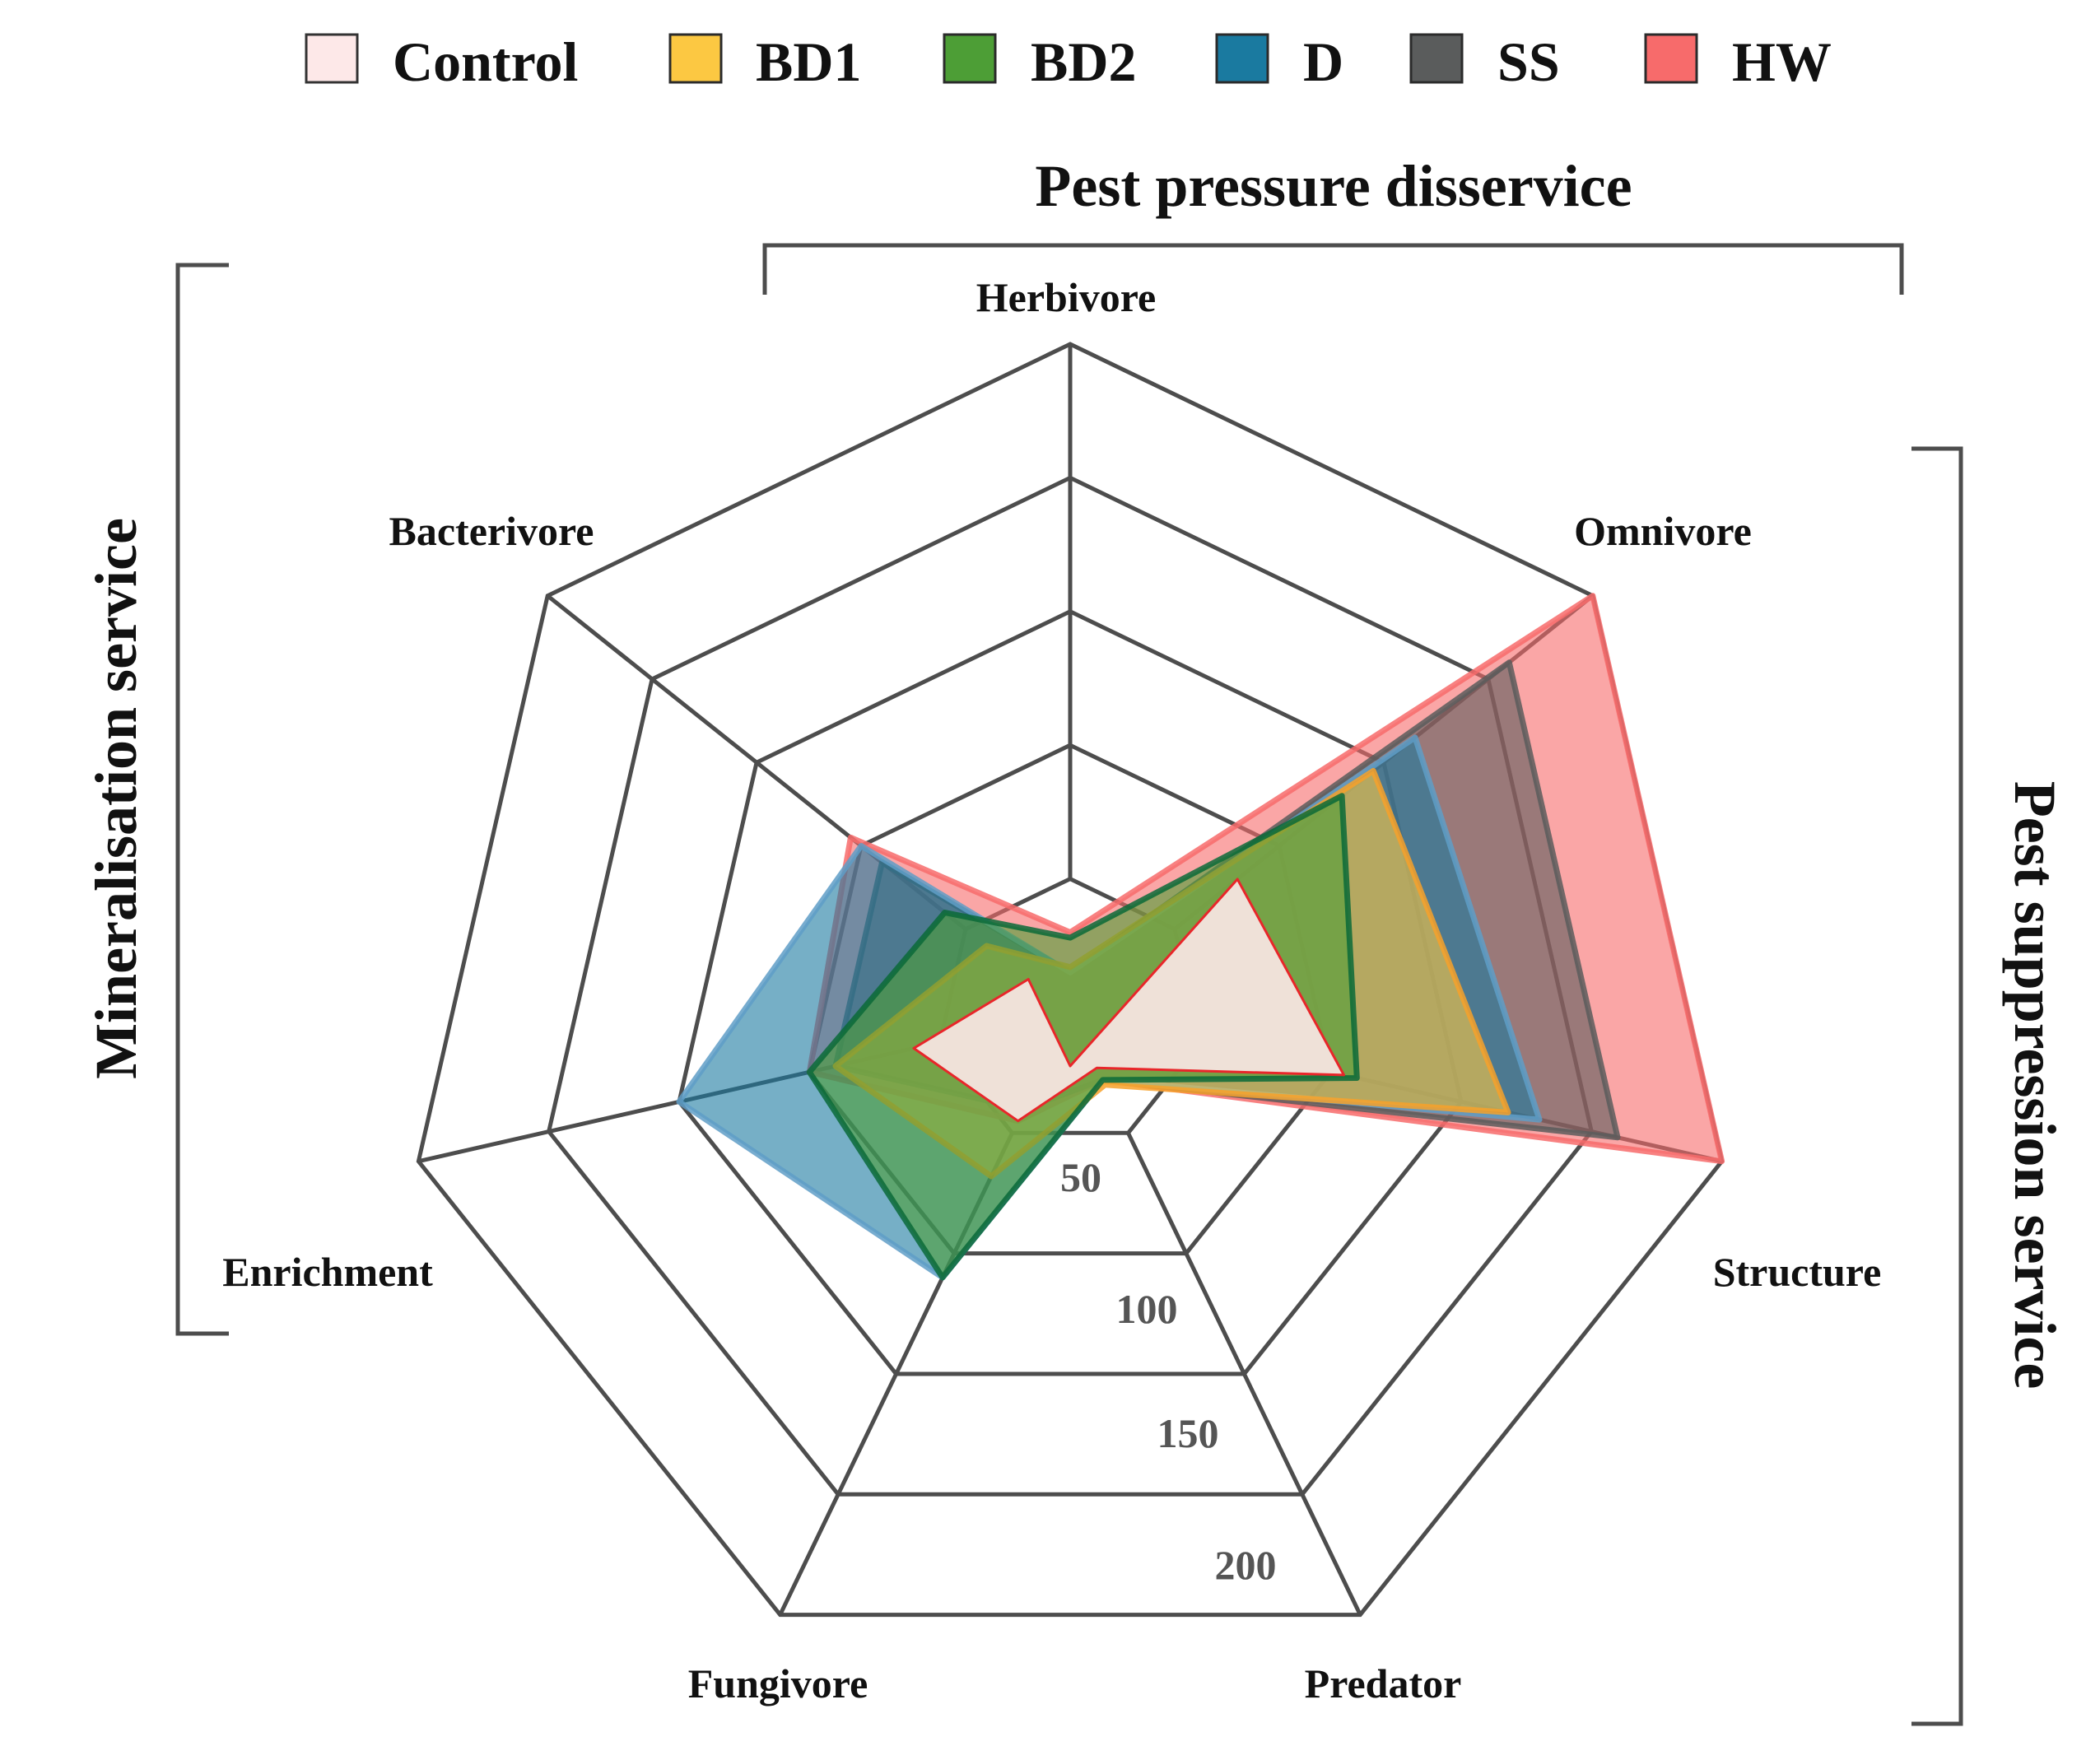 The height and width of the screenshot is (1760, 2100). Describe the element at coordinates (1066, 297) in the screenshot. I see `axis-label-herbivore: Herbivore` at that location.